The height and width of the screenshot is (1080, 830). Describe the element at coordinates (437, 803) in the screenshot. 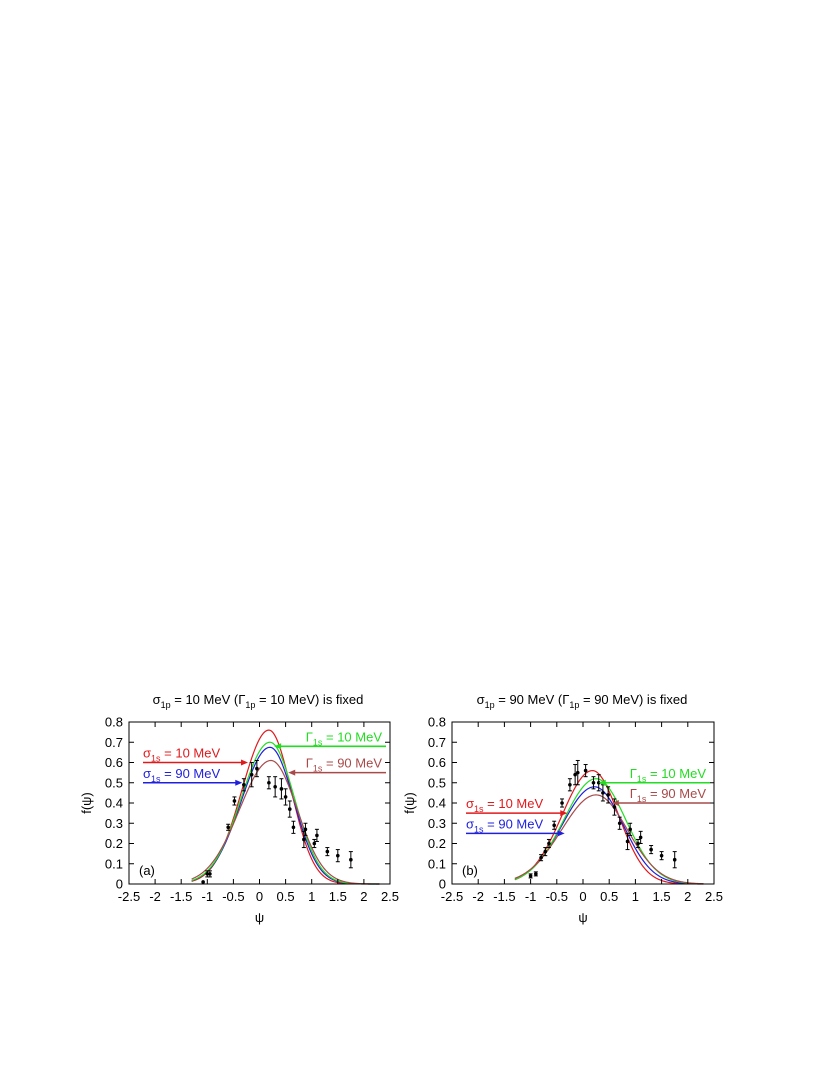

I see `y-tick-label: 0.4` at that location.